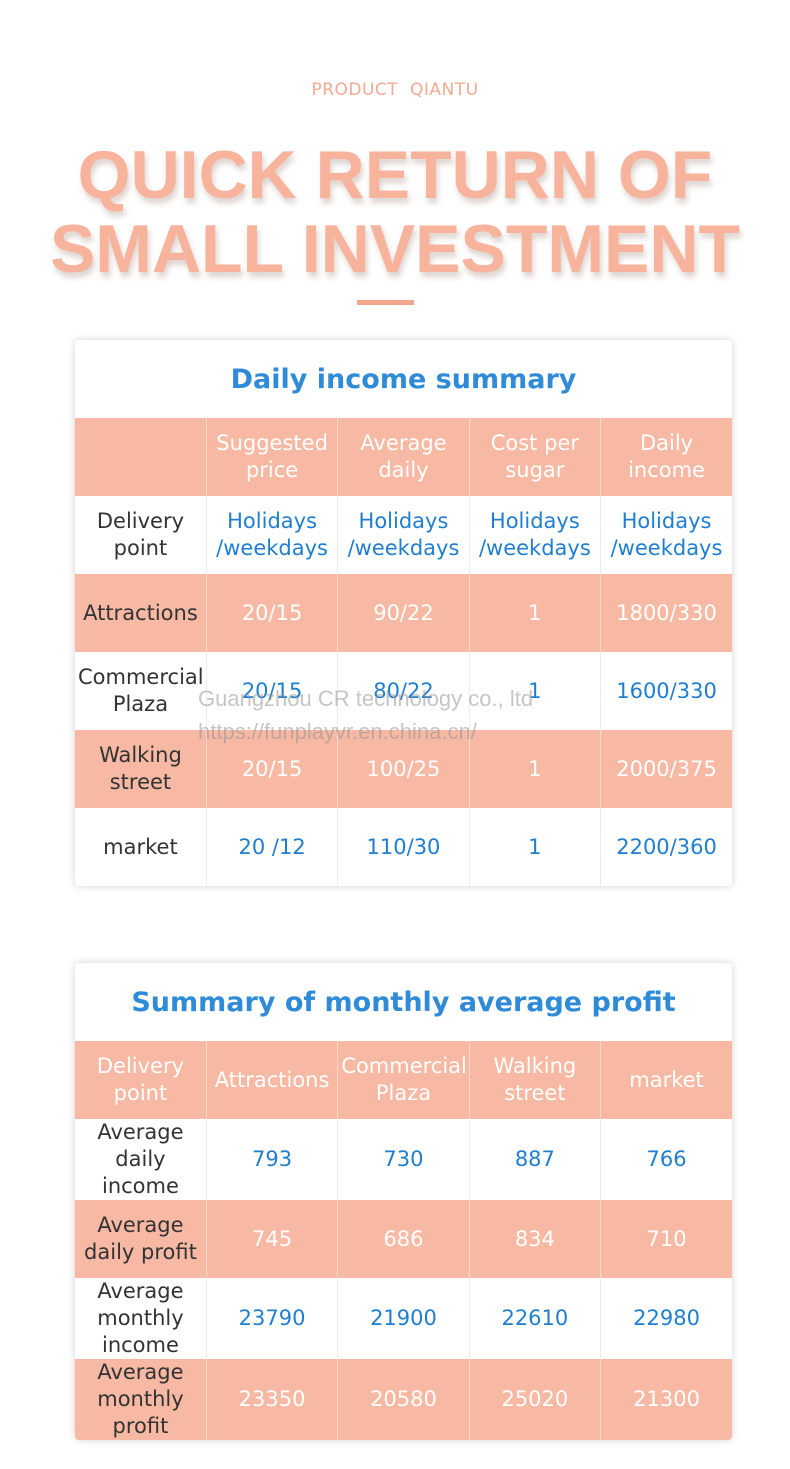 The width and height of the screenshot is (790, 1469). What do you see at coordinates (666, 1159) in the screenshot?
I see `table-cell: 766` at bounding box center [666, 1159].